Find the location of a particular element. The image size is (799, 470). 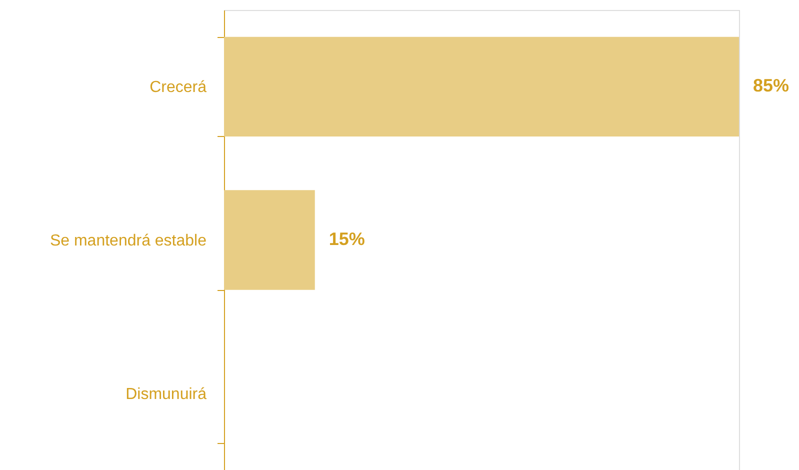

y-tick-label: Dismunuirá is located at coordinates (166, 394).